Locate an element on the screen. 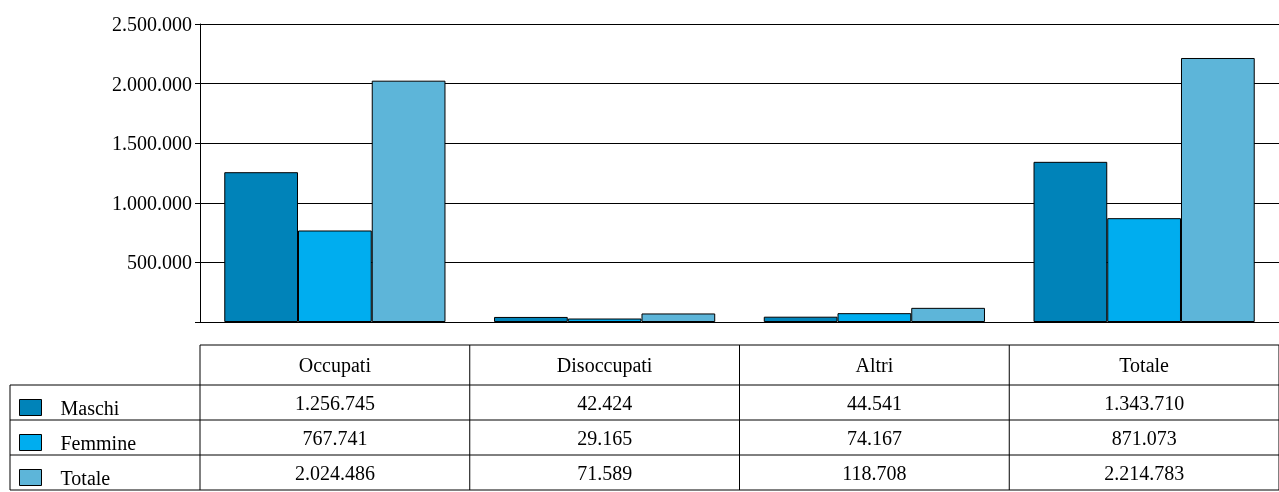  data-label: 118.708 is located at coordinates (874, 472).